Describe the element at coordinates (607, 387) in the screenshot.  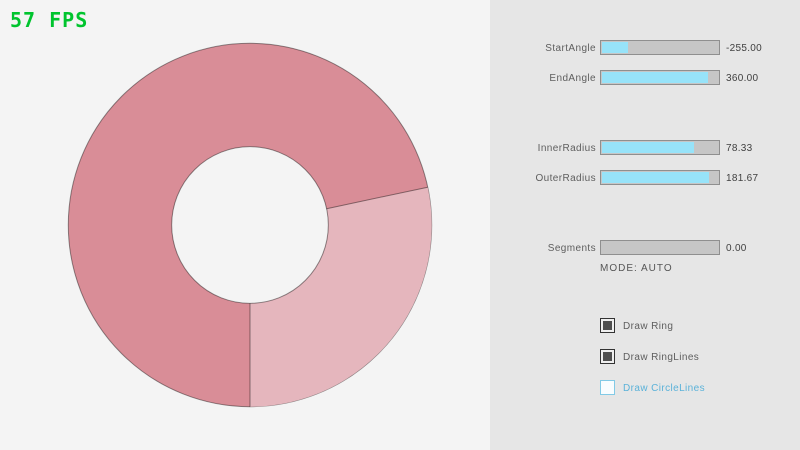
I see `draw-circlelines-checkbox` at that location.